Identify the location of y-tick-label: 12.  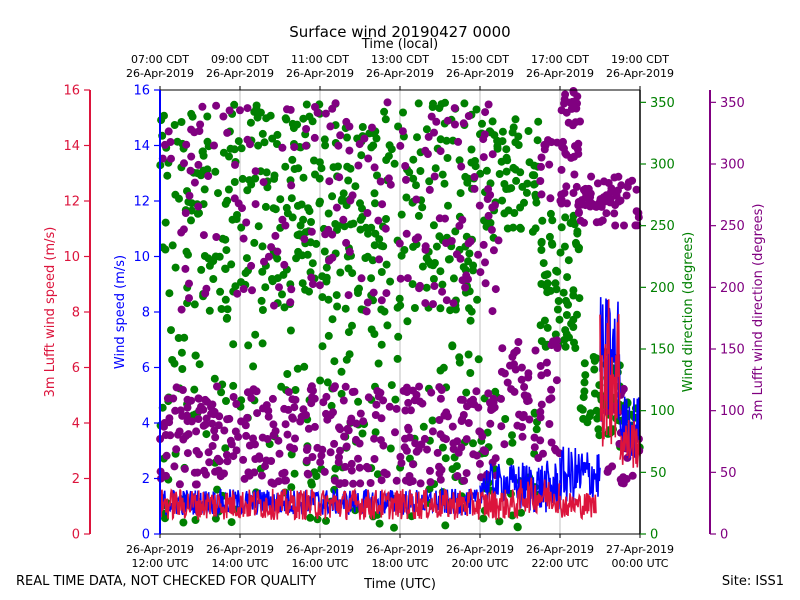
(71, 202).